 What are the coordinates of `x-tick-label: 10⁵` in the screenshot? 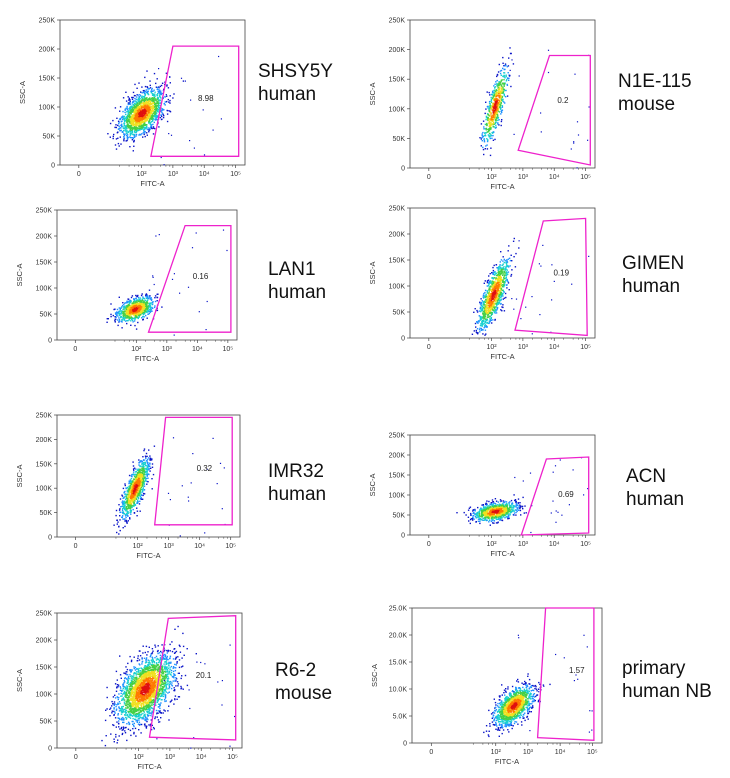 It's located at (235, 174).